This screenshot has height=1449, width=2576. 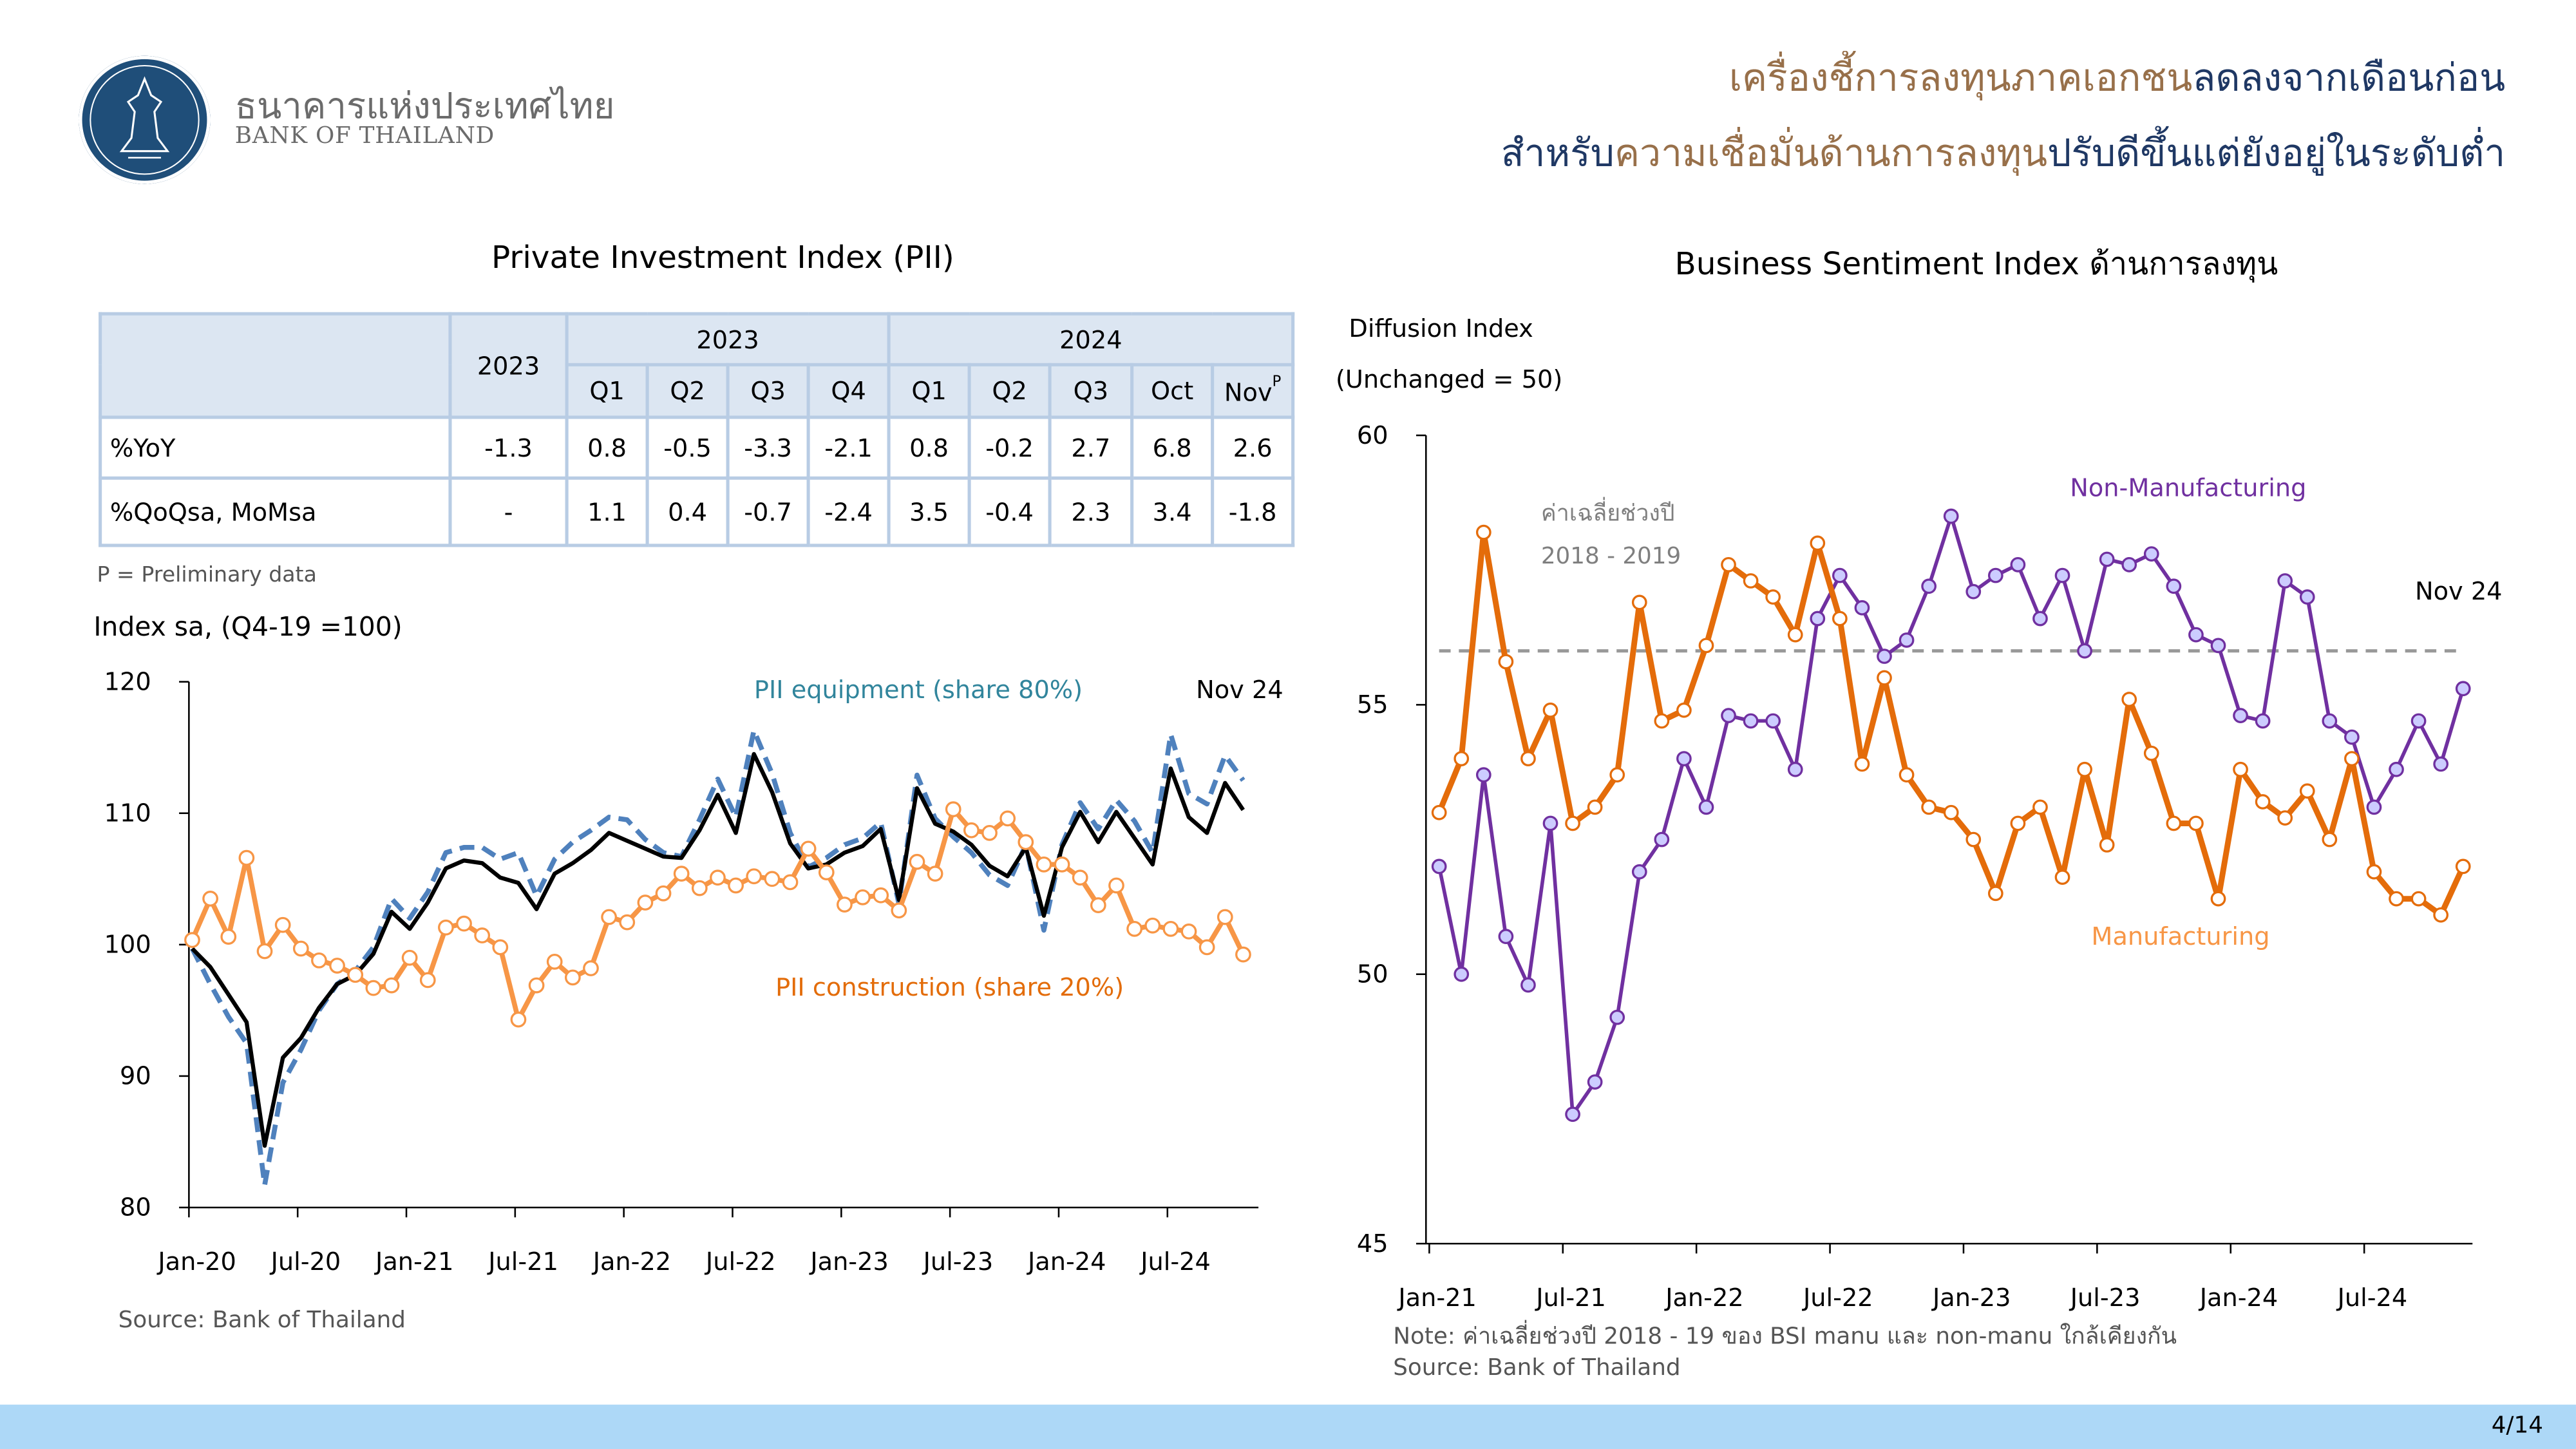 What do you see at coordinates (848, 512) in the screenshot?
I see `cell: -2.4` at bounding box center [848, 512].